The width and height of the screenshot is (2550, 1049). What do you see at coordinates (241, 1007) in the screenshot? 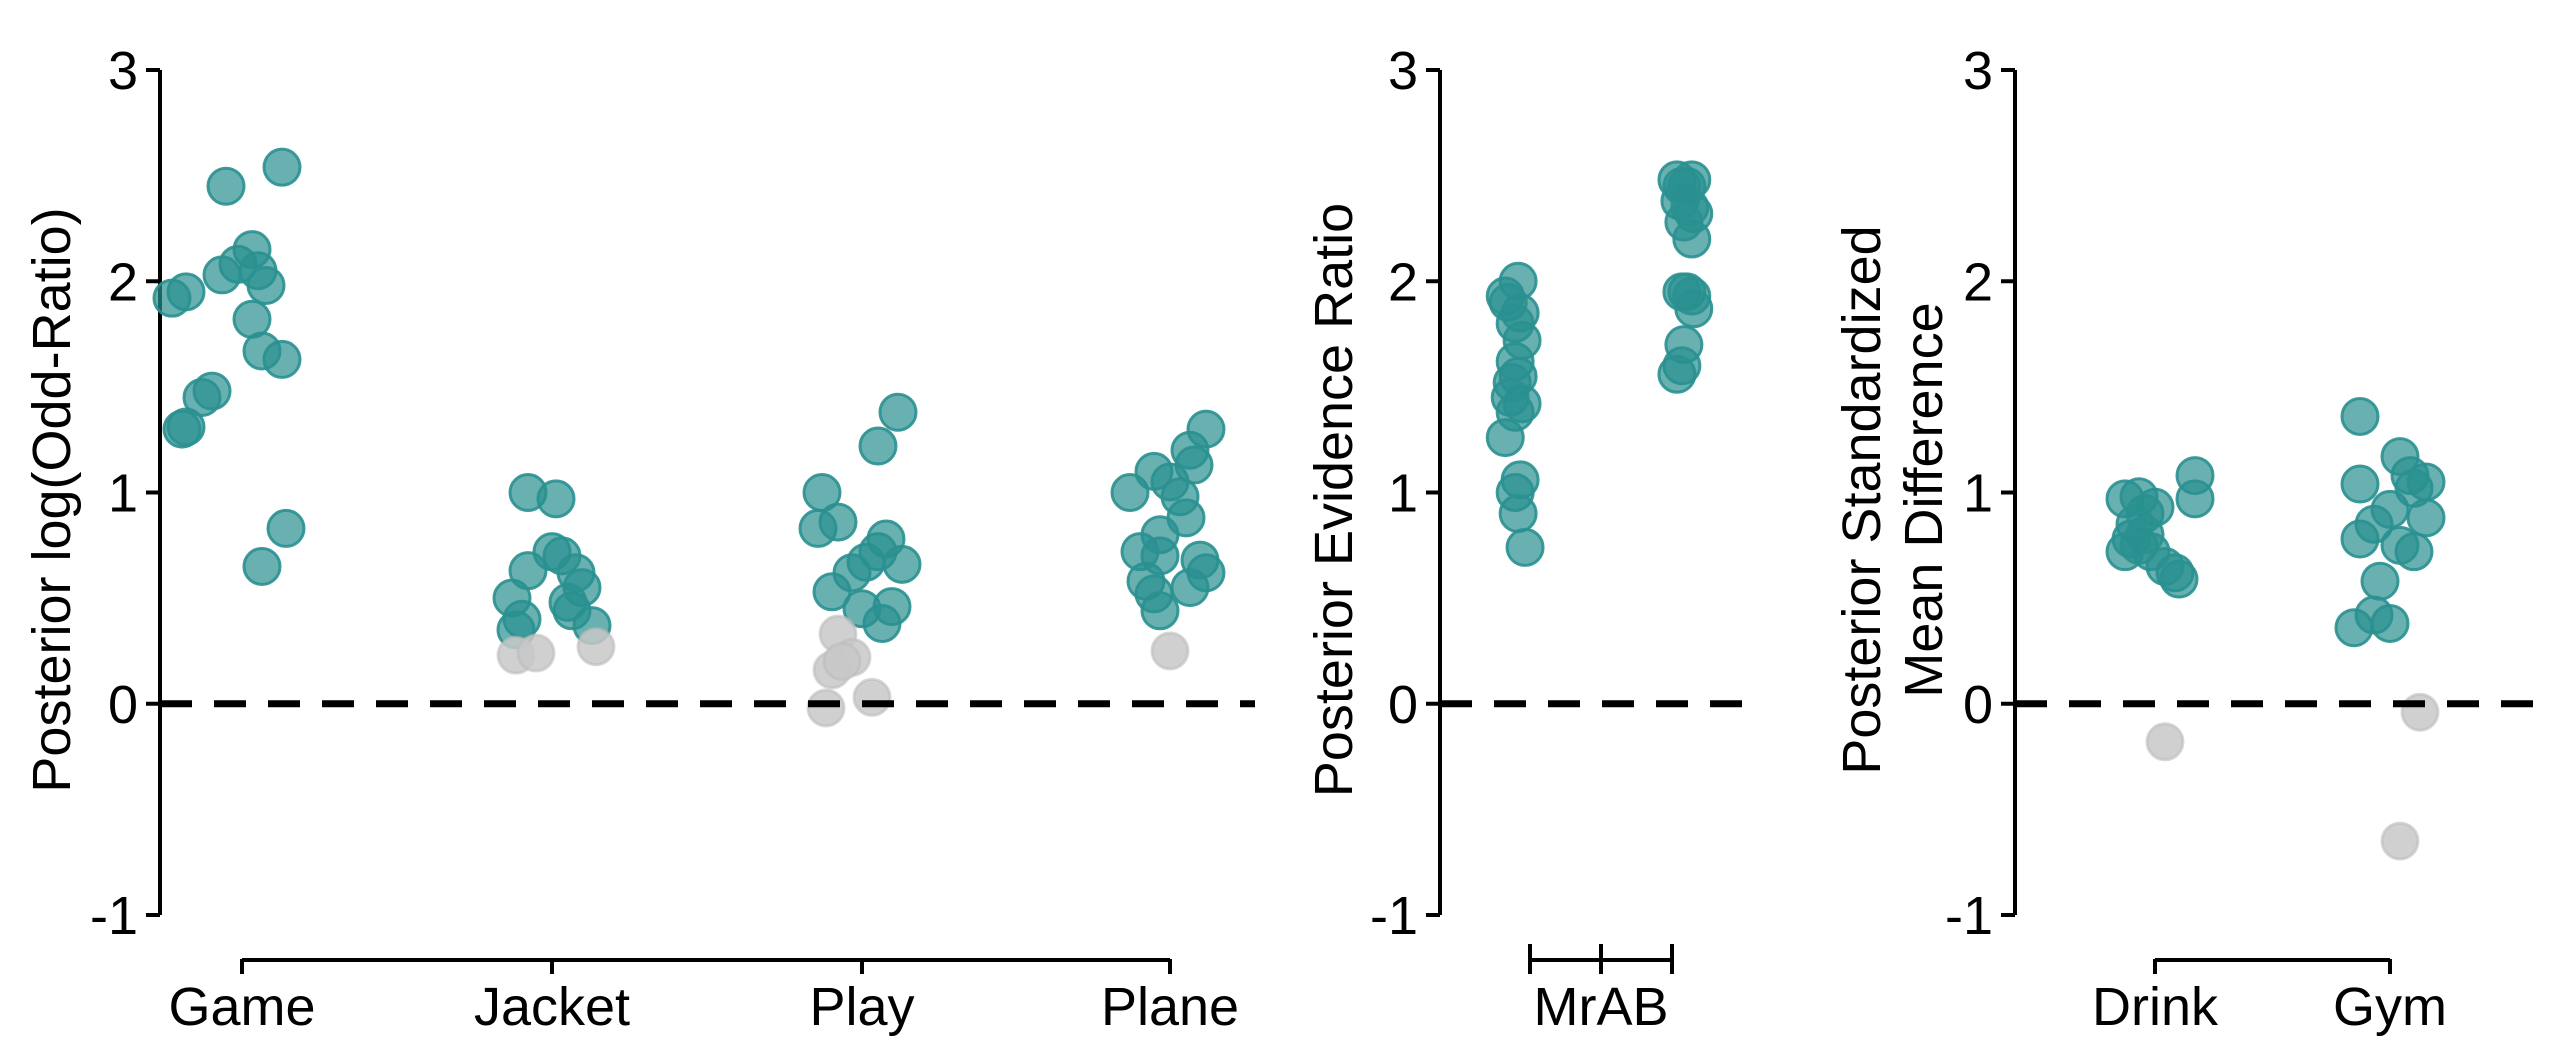
I see `x-tick-label: Game` at bounding box center [241, 1007].